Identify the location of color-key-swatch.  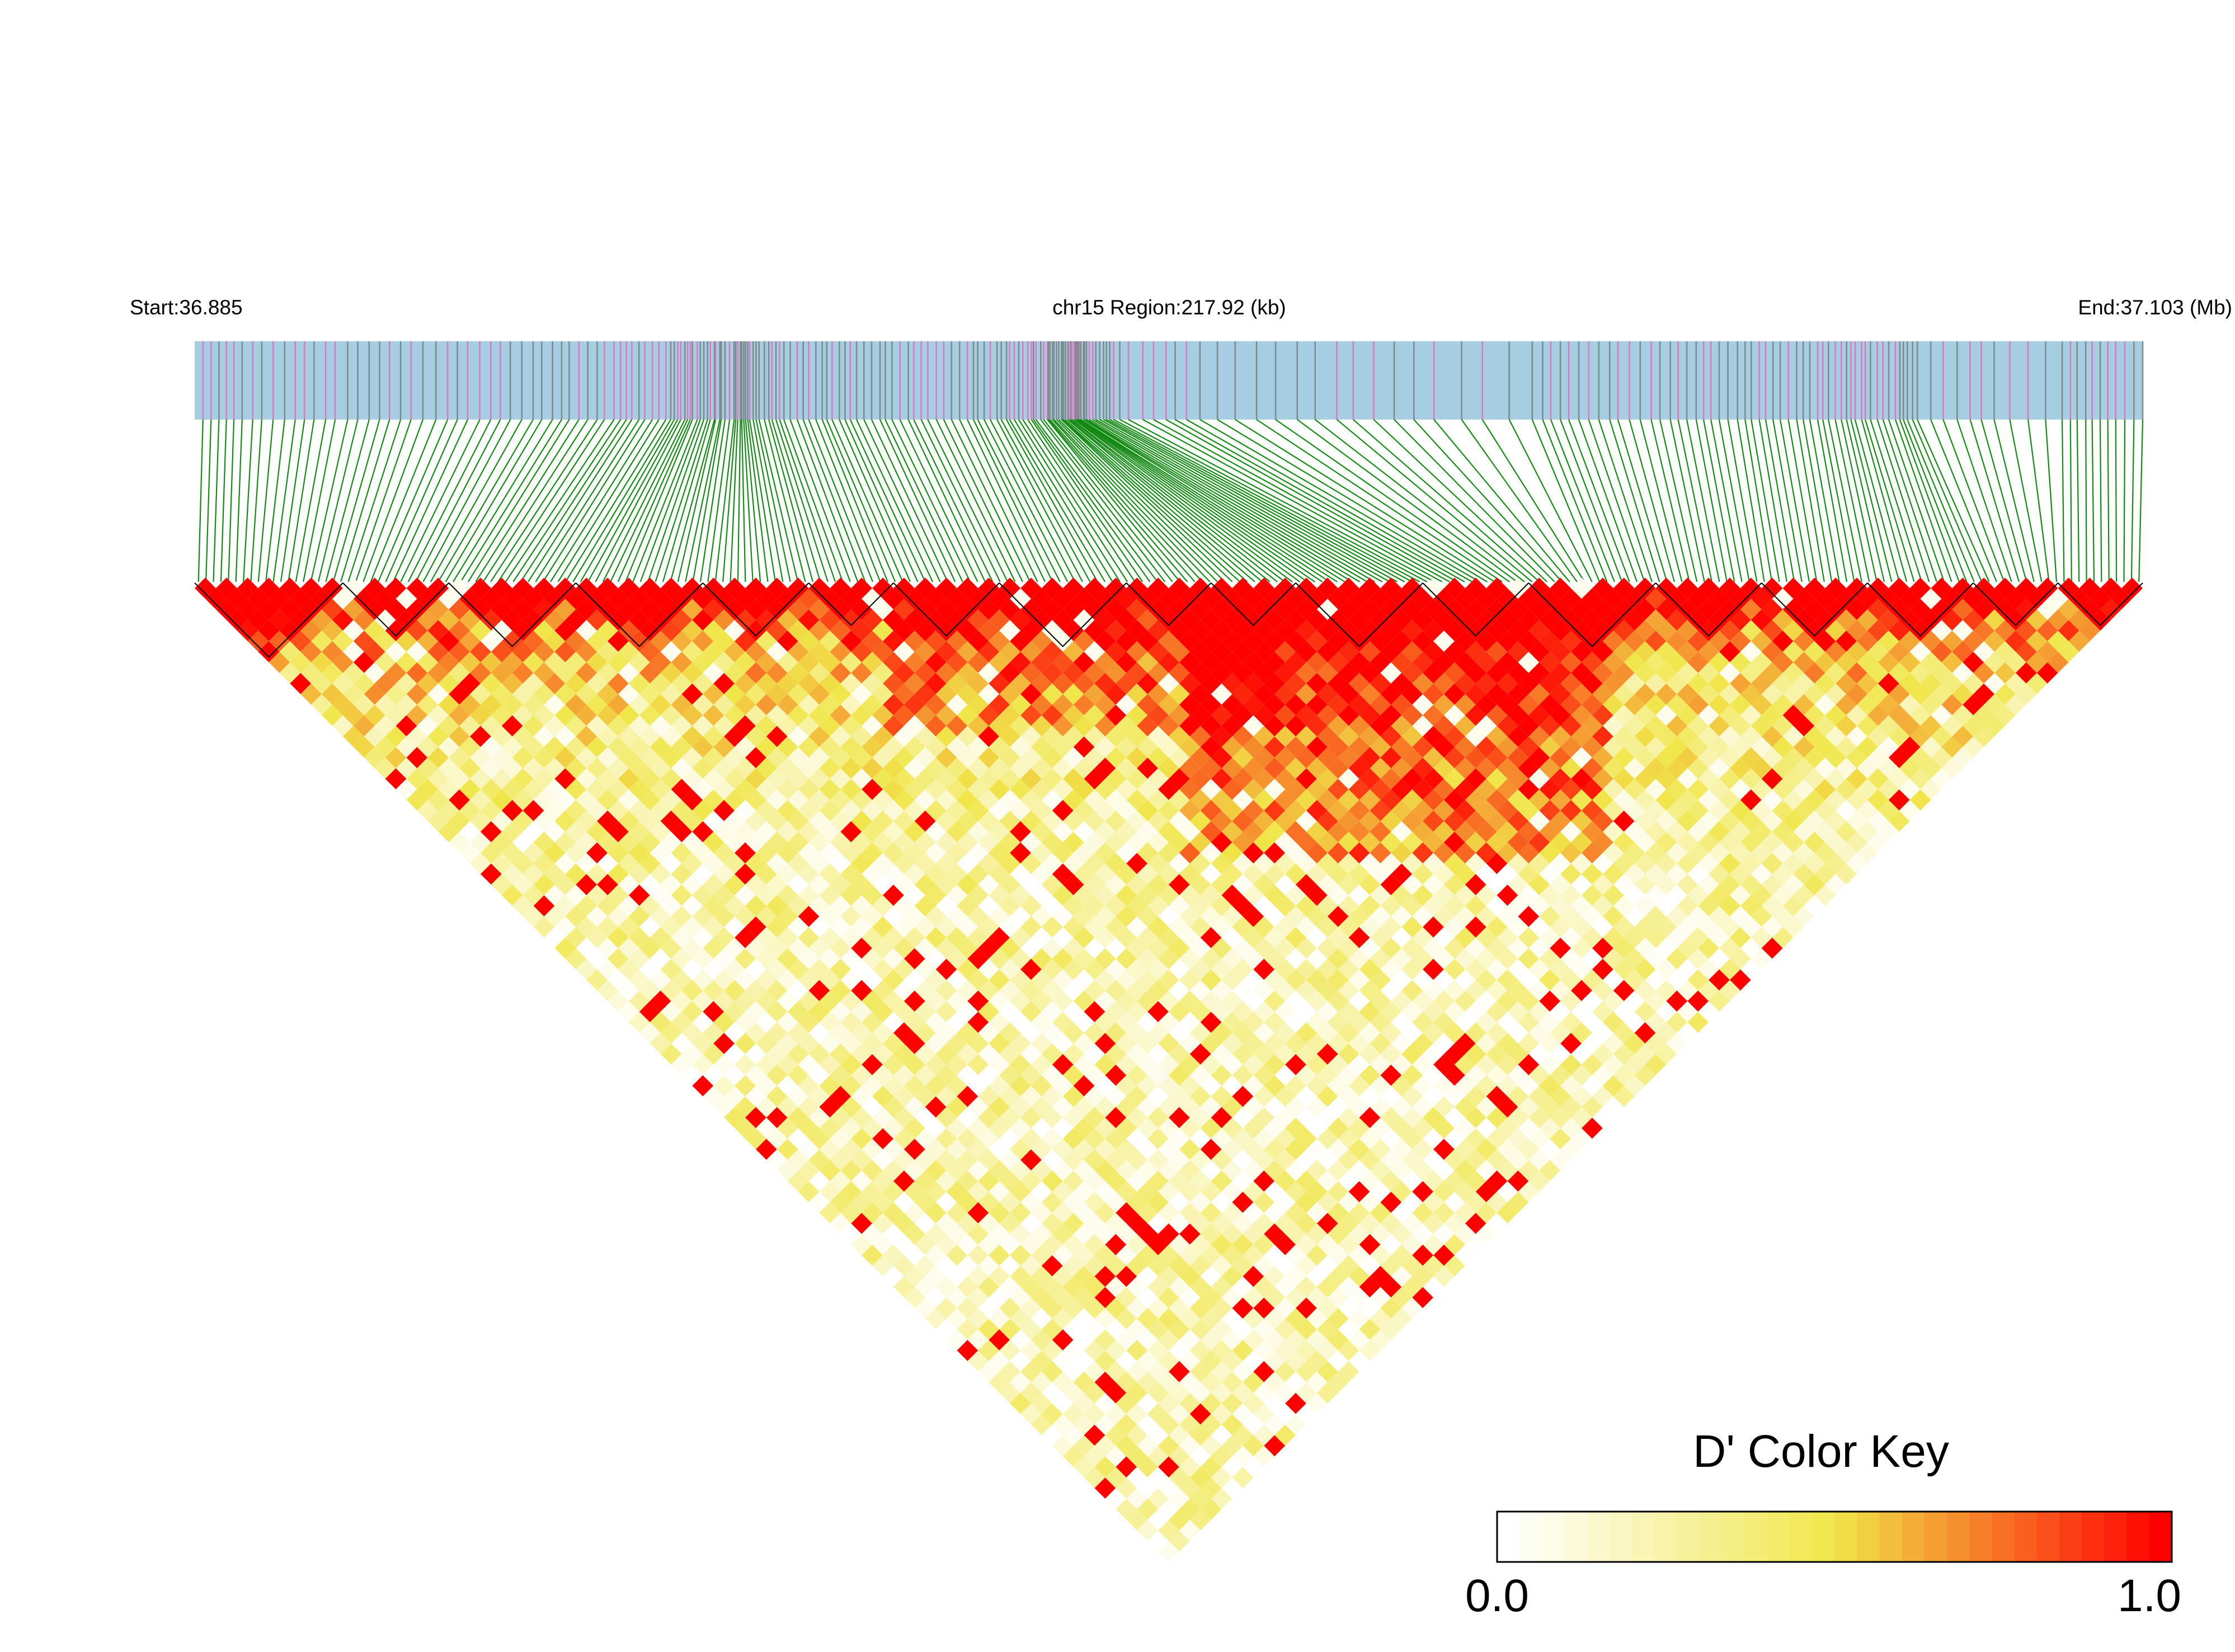
(2093, 1537).